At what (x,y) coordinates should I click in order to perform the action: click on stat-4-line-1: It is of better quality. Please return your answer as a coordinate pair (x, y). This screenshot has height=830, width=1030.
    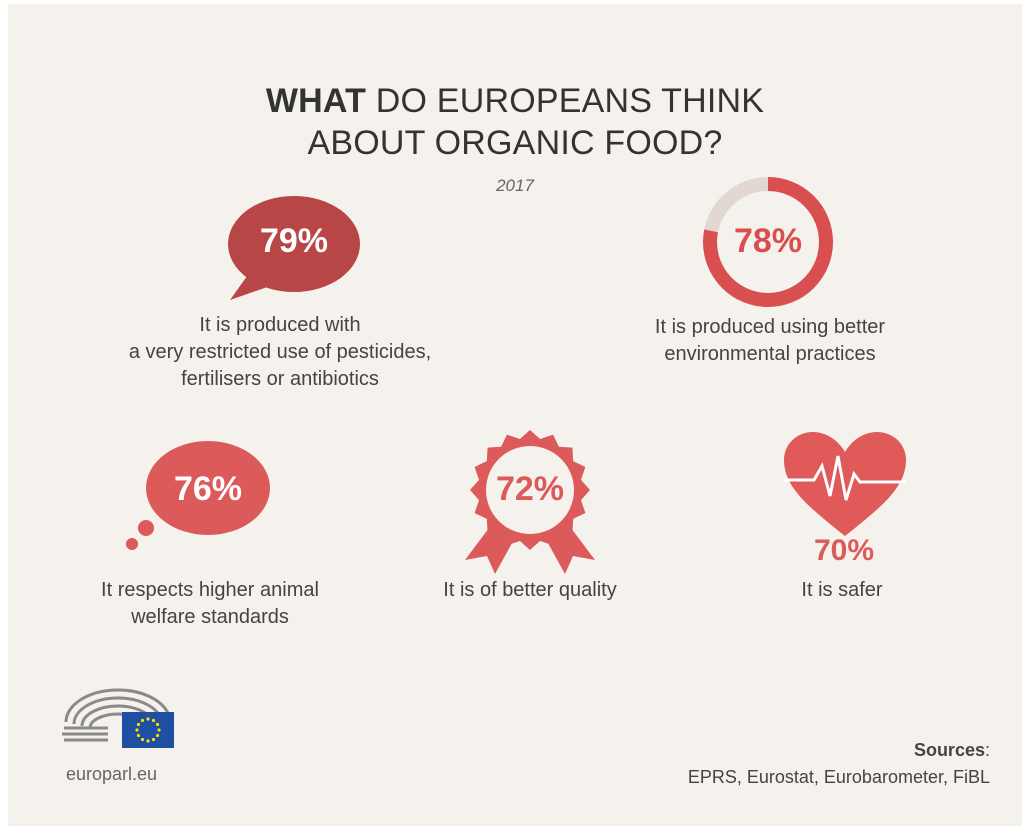
    Looking at the image, I should click on (530, 590).